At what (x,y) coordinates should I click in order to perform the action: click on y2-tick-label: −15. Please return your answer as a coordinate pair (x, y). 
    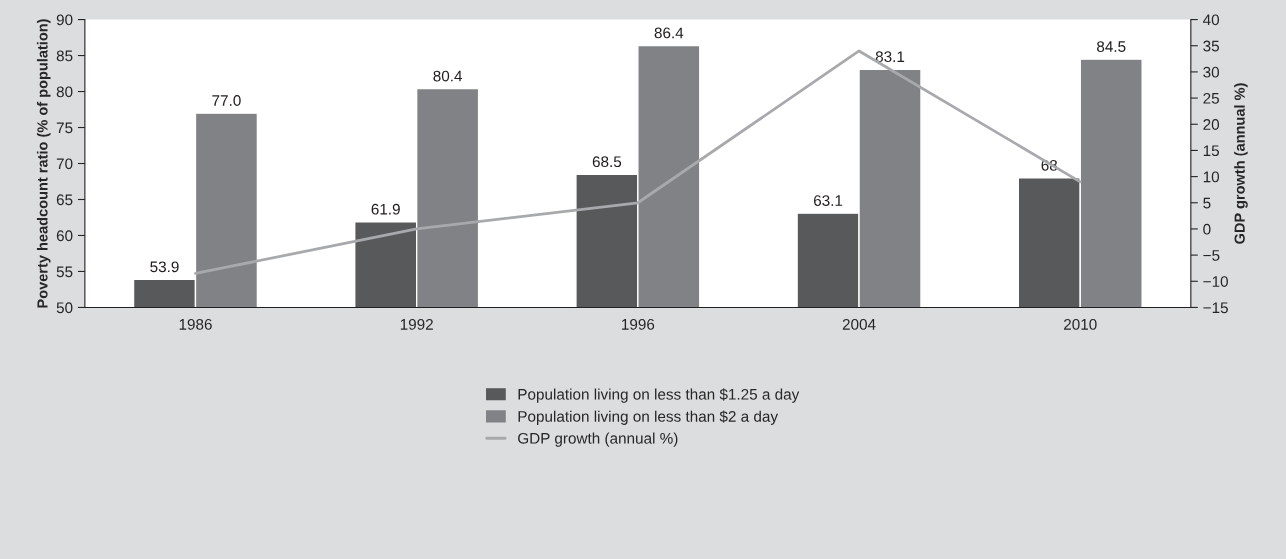
    Looking at the image, I should click on (1215, 308).